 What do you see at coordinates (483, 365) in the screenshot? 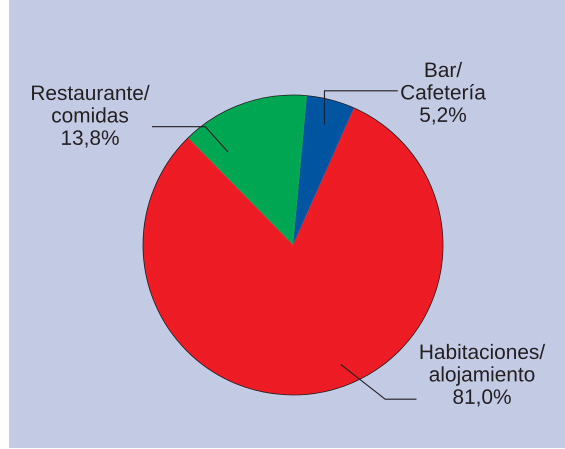
I see `slice-label: Habitaciones/ alojamiento` at bounding box center [483, 365].